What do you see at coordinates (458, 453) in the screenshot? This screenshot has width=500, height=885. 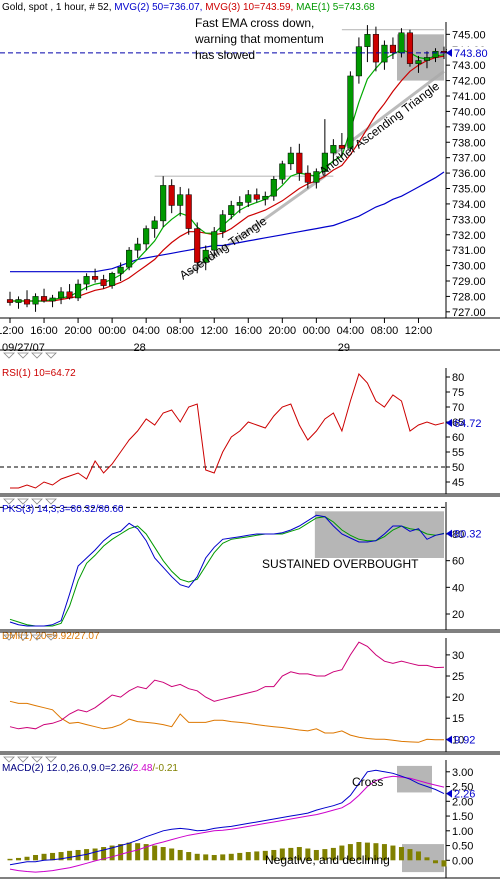 I see `rsi-tick-label-5: 55` at bounding box center [458, 453].